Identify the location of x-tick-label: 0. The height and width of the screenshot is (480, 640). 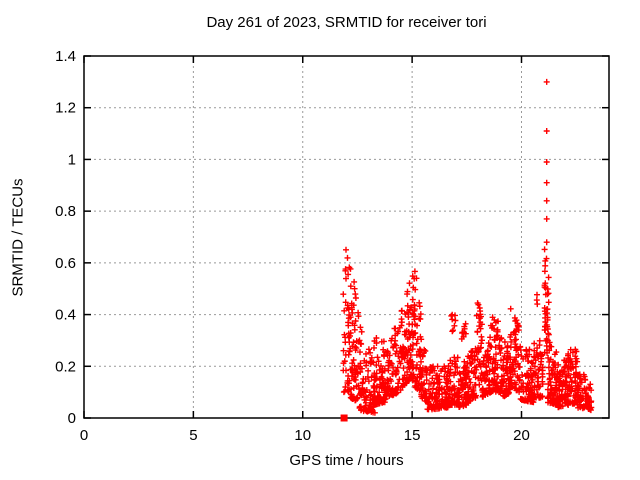
(84, 435).